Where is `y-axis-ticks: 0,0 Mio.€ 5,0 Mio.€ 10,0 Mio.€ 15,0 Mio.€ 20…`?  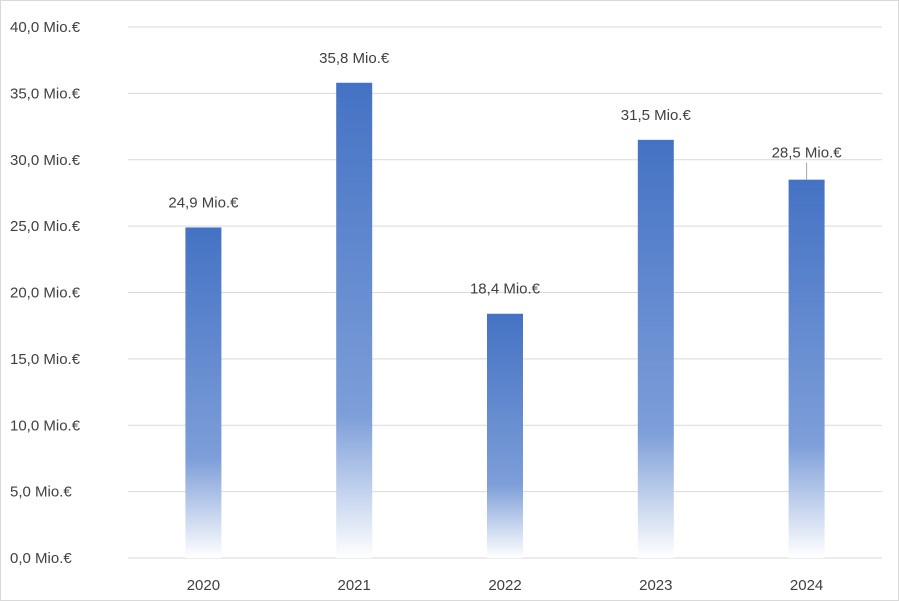
y-axis-ticks: 0,0 Mio.€ 5,0 Mio.€ 10,0 Mio.€ 15,0 Mio.€ 20… is located at coordinates (45, 293).